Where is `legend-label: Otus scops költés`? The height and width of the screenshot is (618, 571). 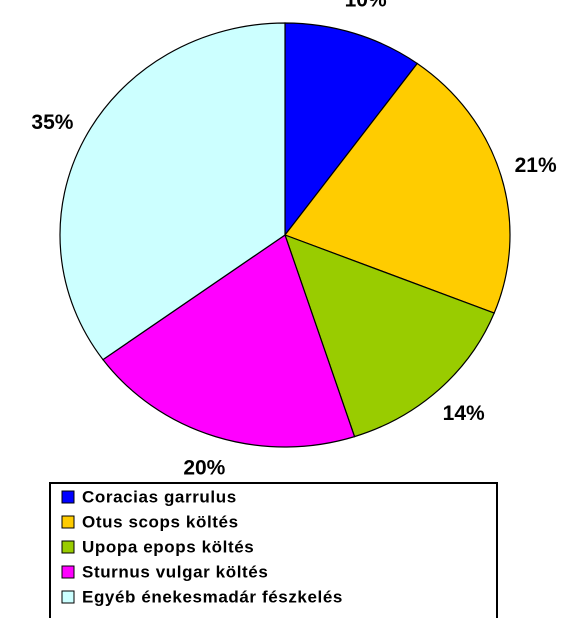
legend-label: Otus scops költés is located at coordinates (160, 521).